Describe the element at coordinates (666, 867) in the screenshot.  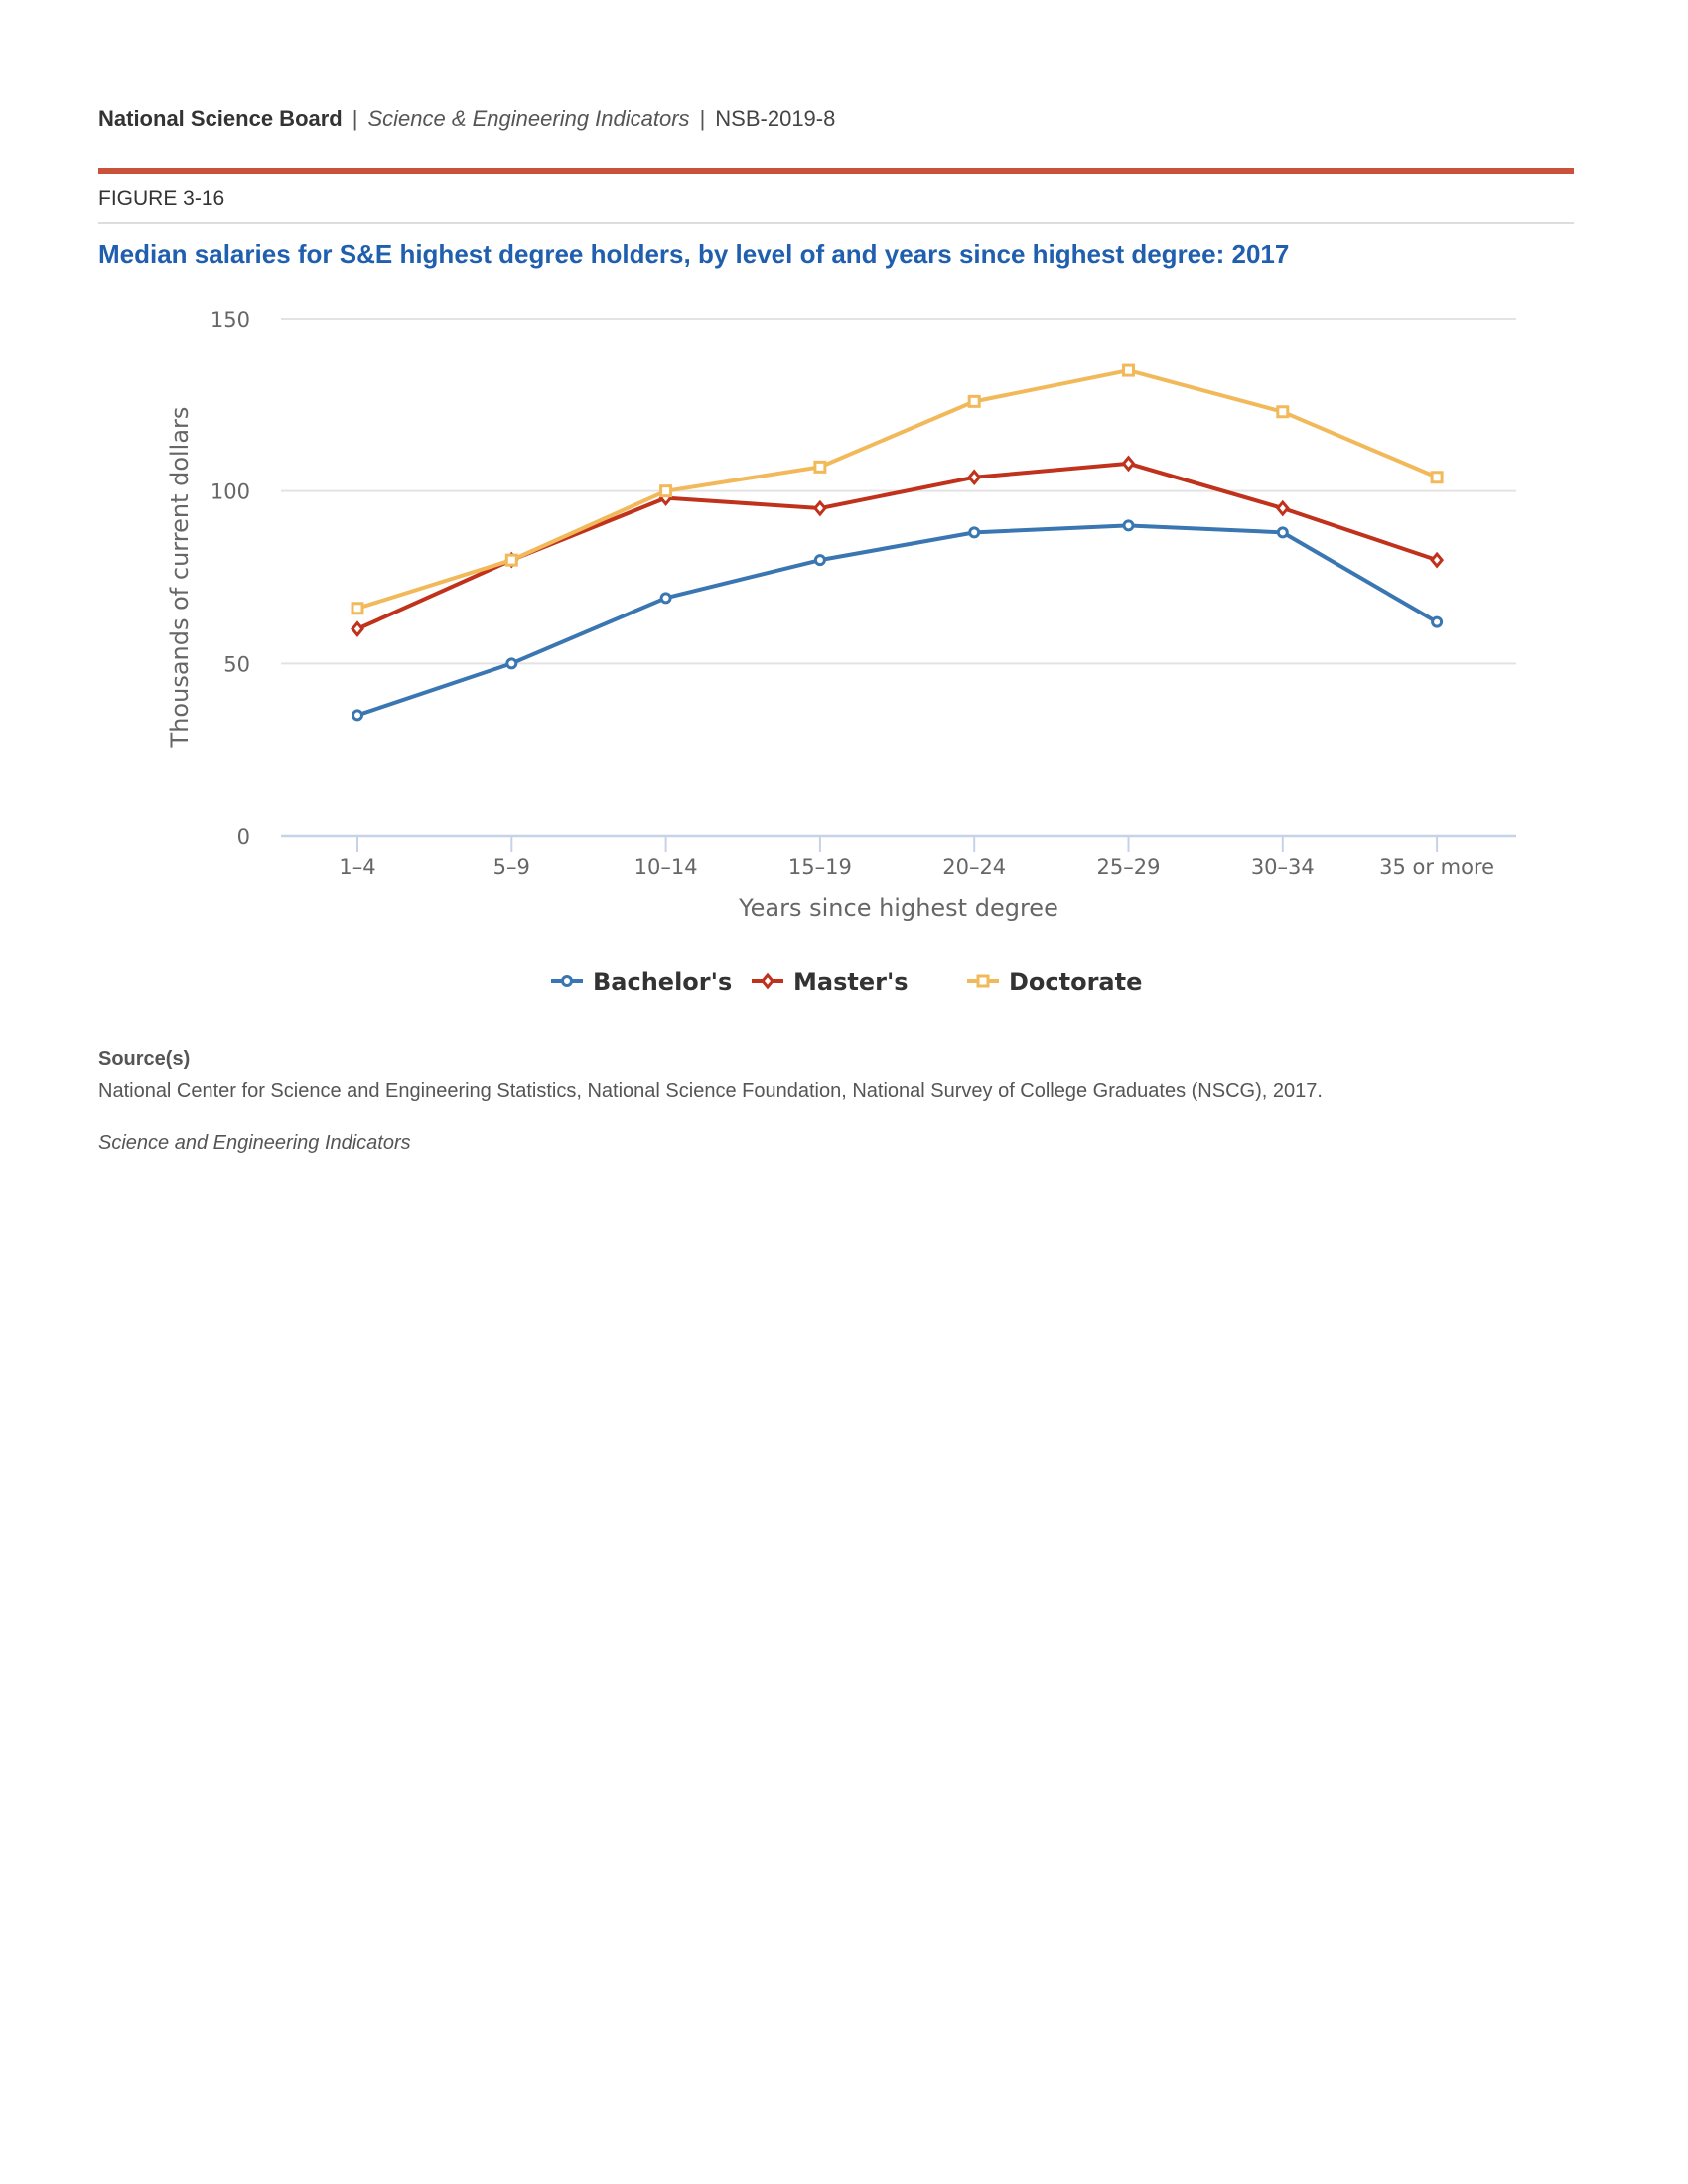
I see `x-tick-label: 10–14` at that location.